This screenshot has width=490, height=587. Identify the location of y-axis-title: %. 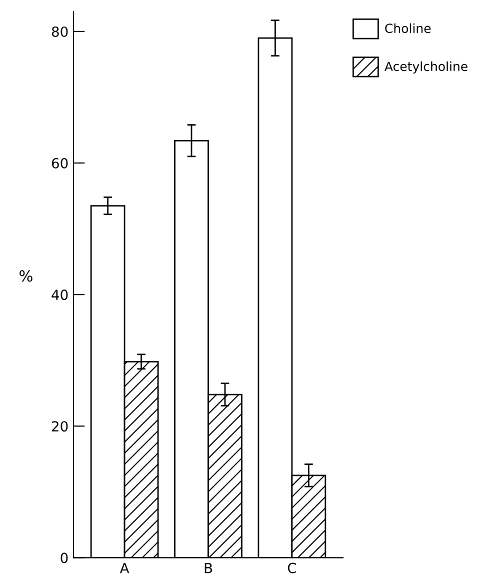
(26, 276).